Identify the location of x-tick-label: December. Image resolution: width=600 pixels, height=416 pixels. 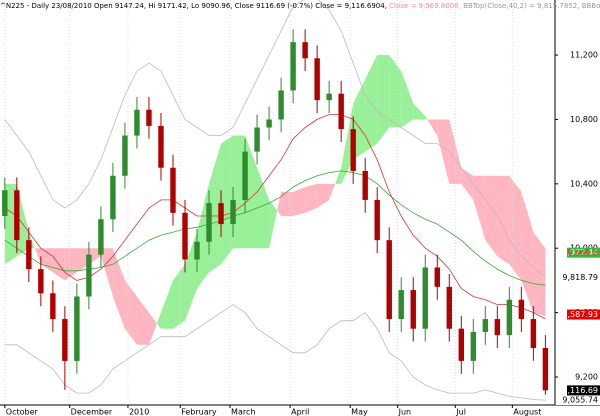
(92, 412).